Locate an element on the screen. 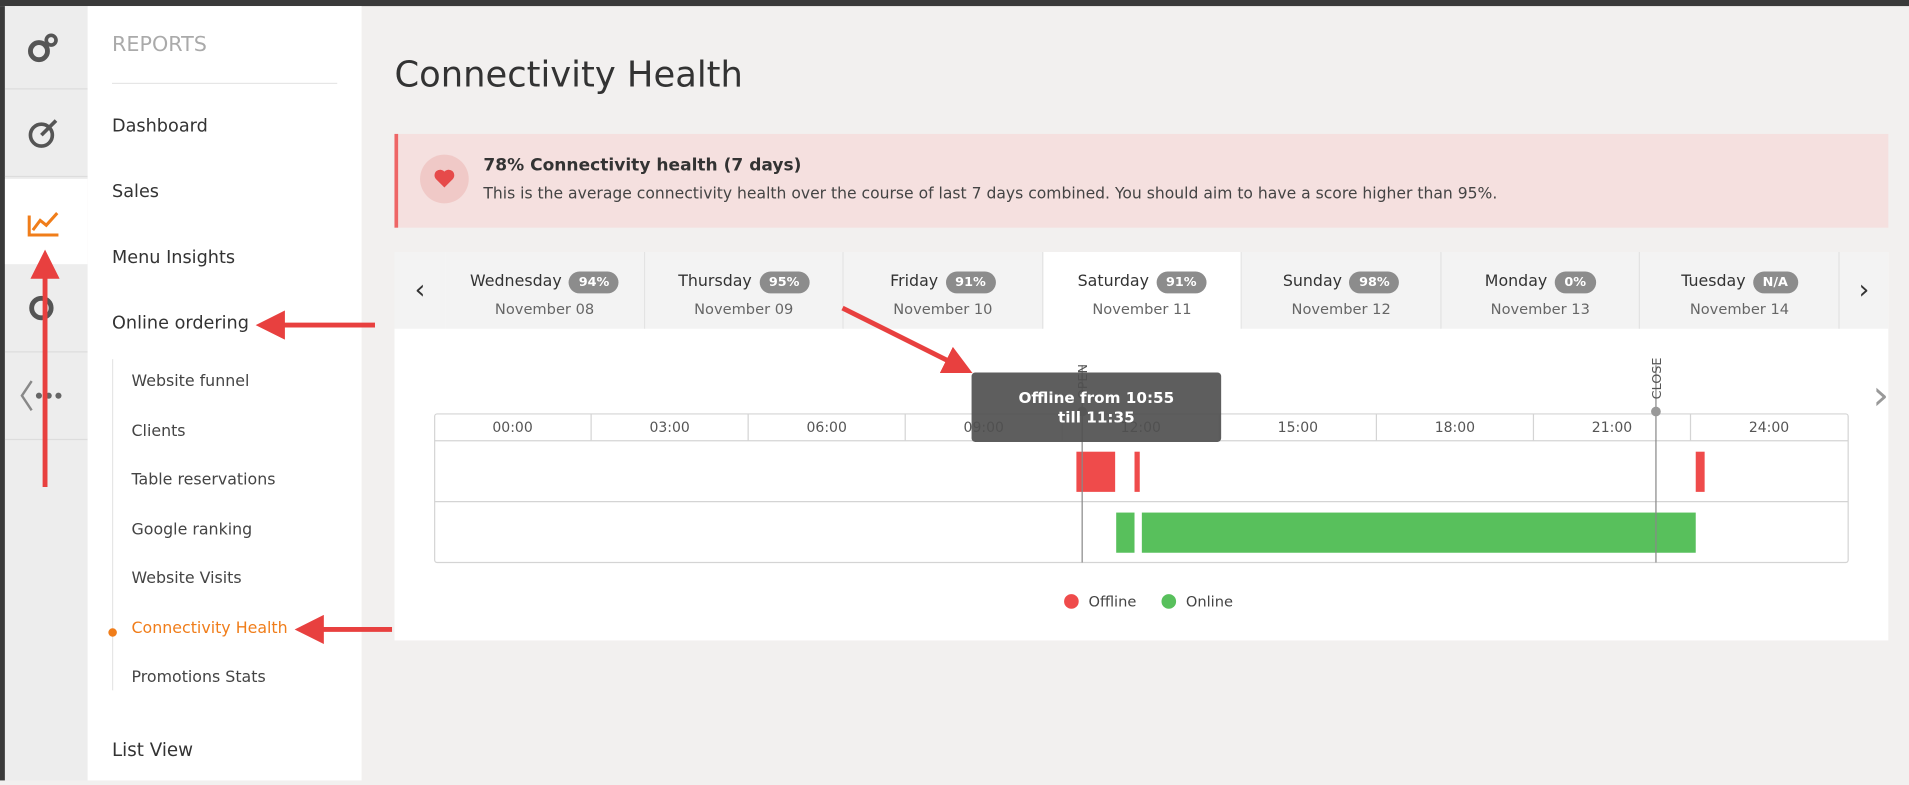 The width and height of the screenshot is (1909, 785). x-tick-label: 06:00 is located at coordinates (827, 428).